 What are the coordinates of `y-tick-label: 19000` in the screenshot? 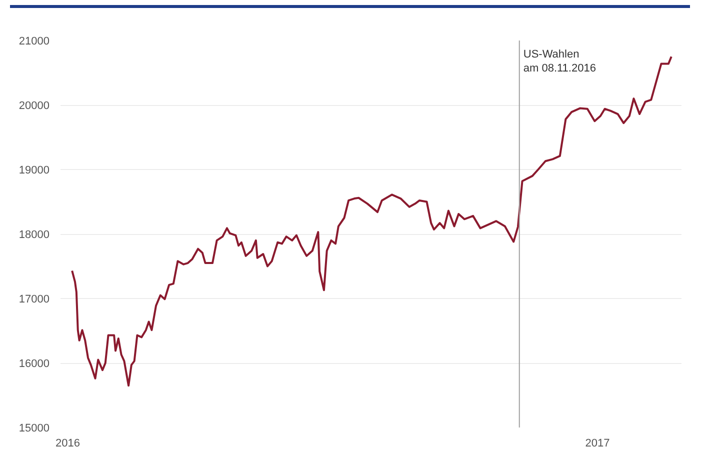 It's located at (34, 170).